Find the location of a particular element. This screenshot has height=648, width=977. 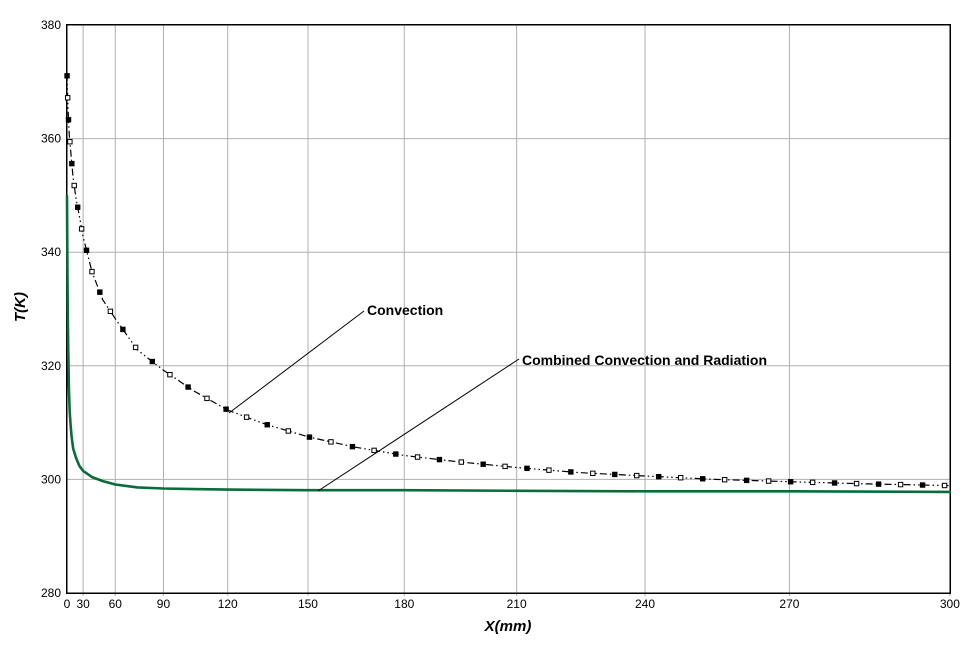

x-axis-title: X(mm) is located at coordinates (508, 626).